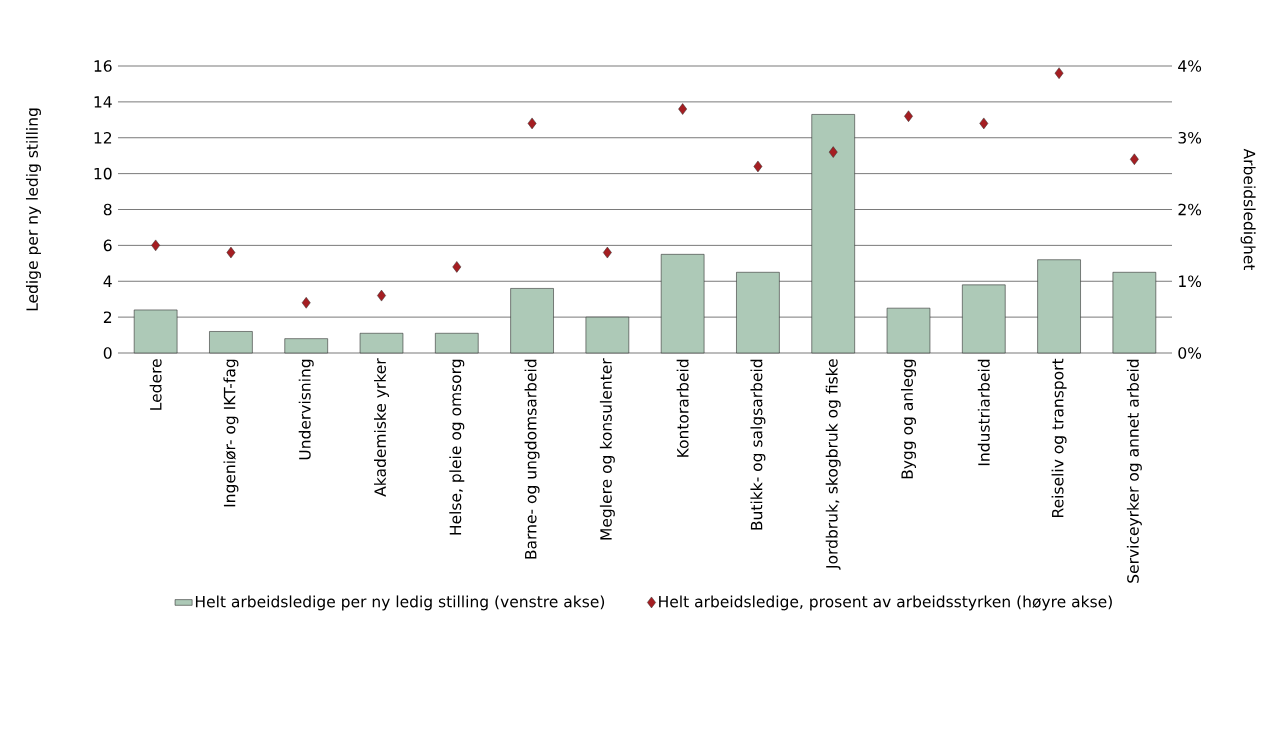  I want to click on y2-tick-label: 1%, so click(1190, 281).